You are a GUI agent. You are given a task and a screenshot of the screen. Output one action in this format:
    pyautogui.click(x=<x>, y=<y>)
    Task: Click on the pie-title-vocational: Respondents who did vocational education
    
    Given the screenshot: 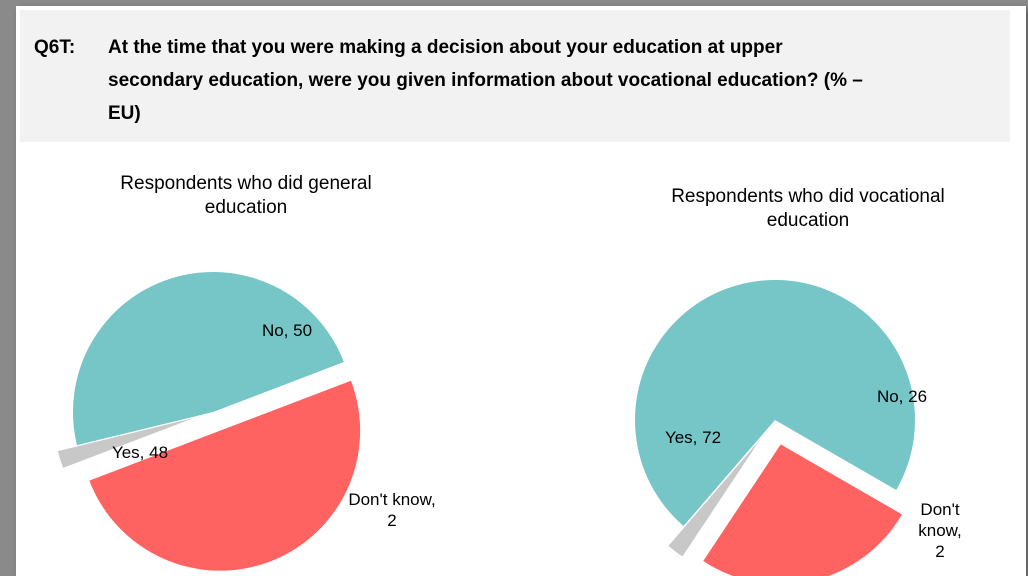 What is the action you would take?
    pyautogui.click(x=808, y=208)
    